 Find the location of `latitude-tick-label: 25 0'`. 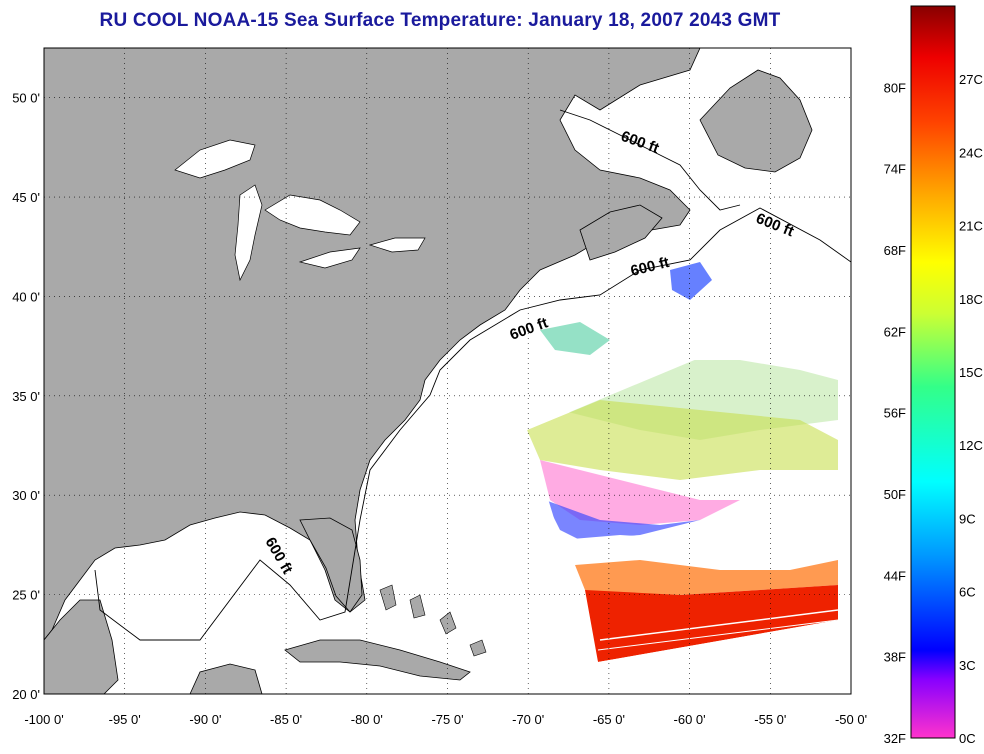

latitude-tick-label: 25 0' is located at coordinates (26, 595).